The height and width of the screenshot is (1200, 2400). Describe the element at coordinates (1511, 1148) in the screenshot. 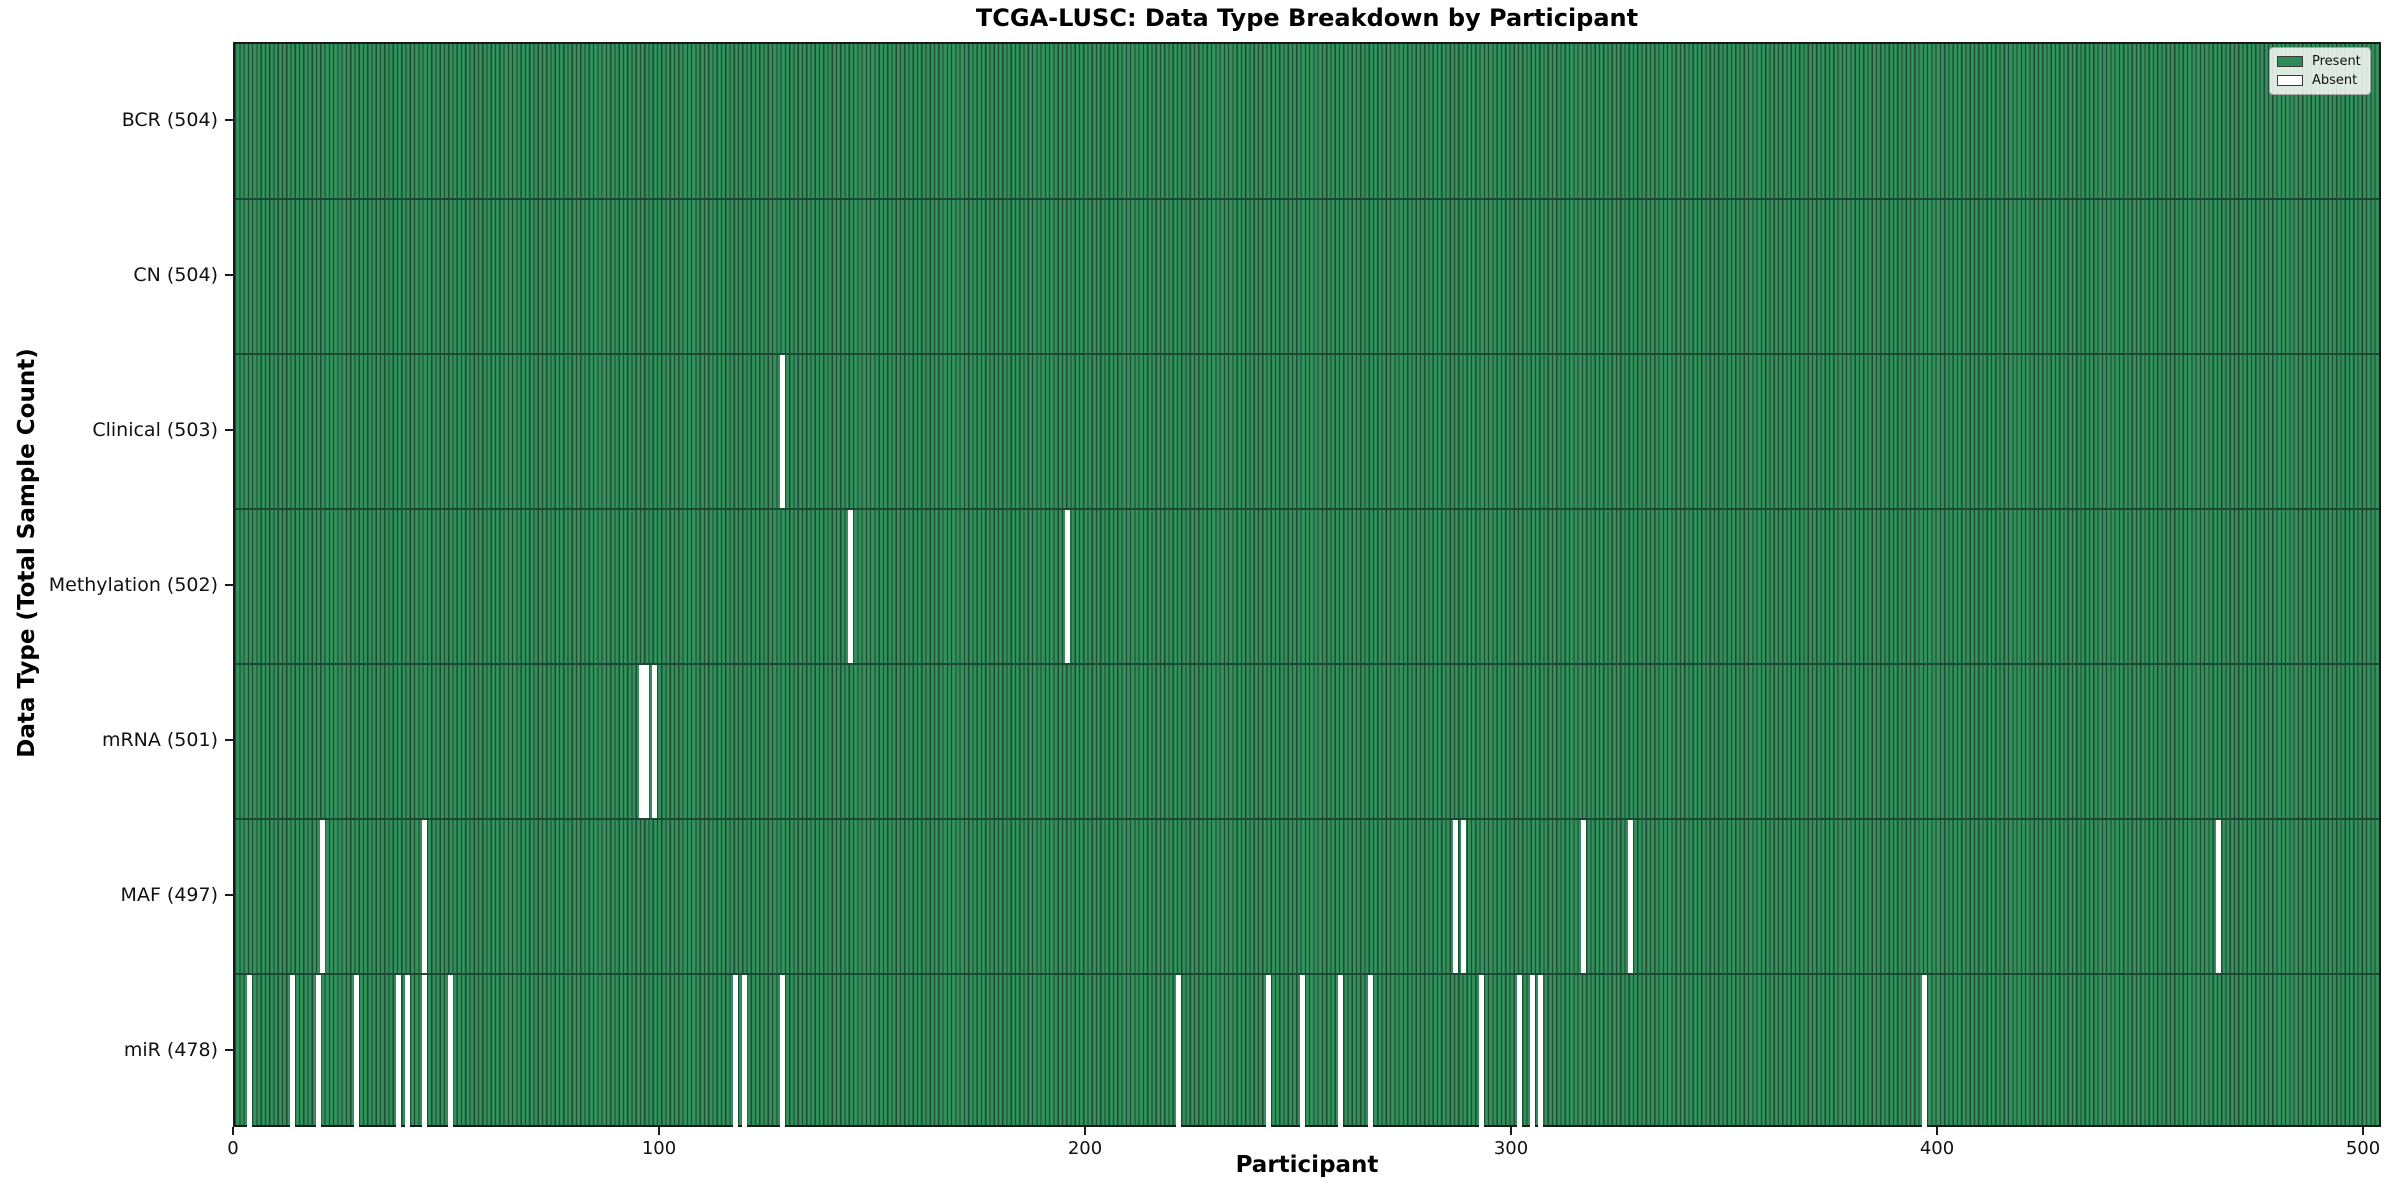

I see `x-tick-label: 300` at that location.